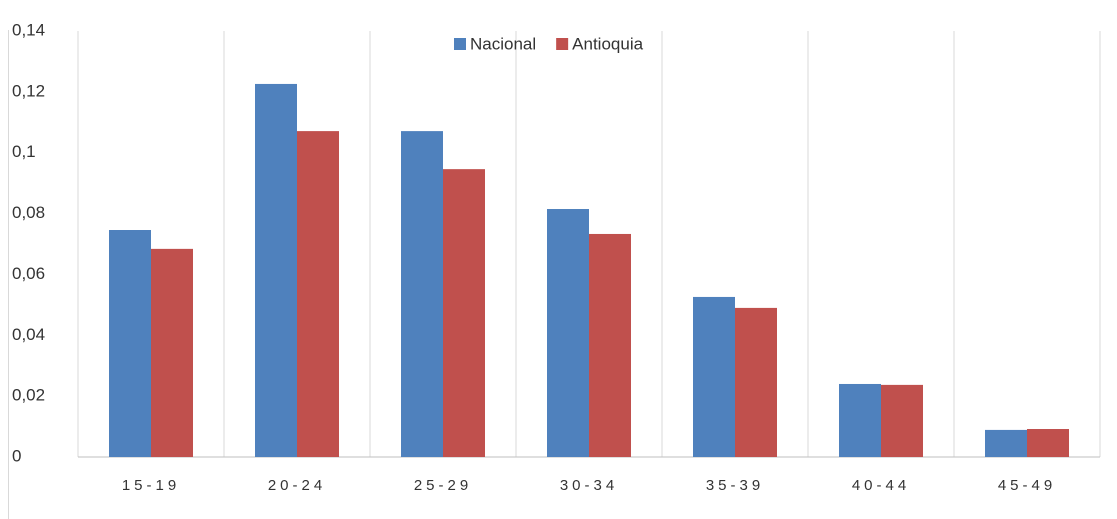  What do you see at coordinates (28, 29) in the screenshot?
I see `y-tick-label: 0,14` at bounding box center [28, 29].